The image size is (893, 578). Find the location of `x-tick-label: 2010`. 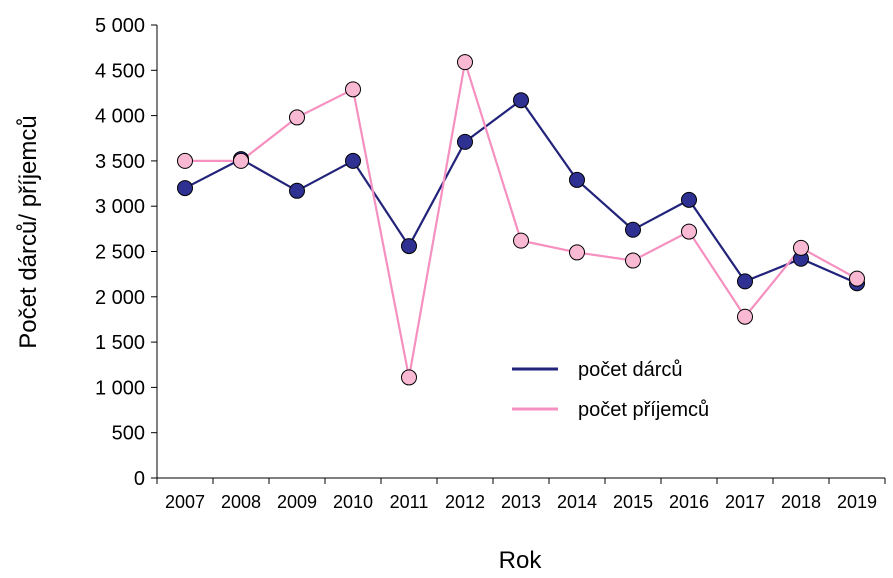

x-tick-label: 2010 is located at coordinates (353, 502).